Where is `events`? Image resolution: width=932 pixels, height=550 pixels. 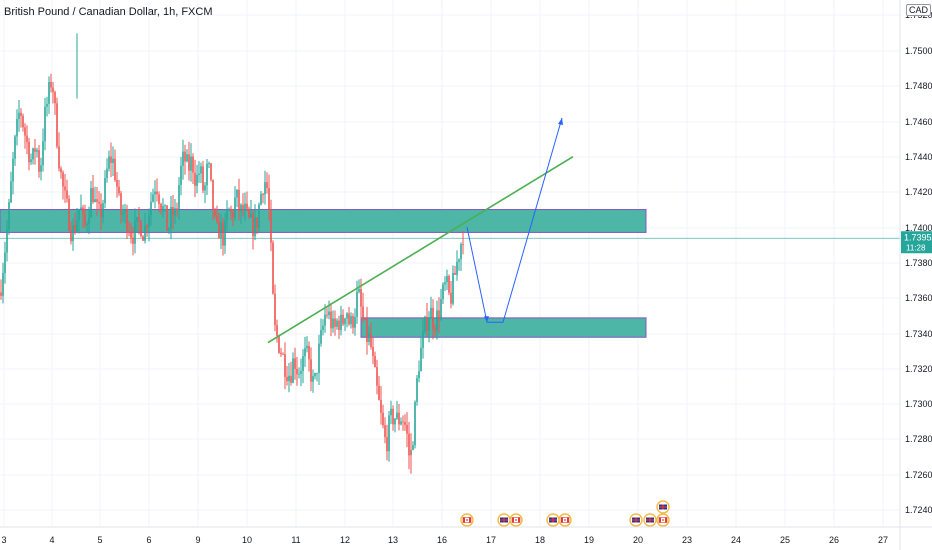
events is located at coordinates (565, 513).